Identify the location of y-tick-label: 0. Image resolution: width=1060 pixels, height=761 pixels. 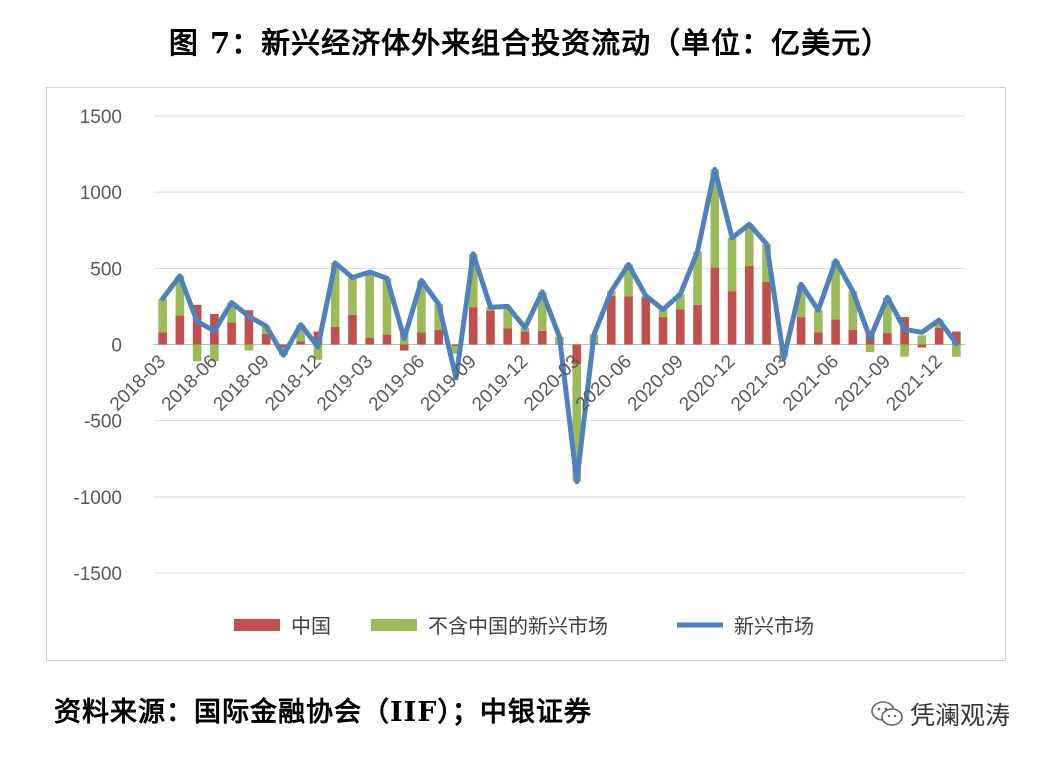
(116, 346).